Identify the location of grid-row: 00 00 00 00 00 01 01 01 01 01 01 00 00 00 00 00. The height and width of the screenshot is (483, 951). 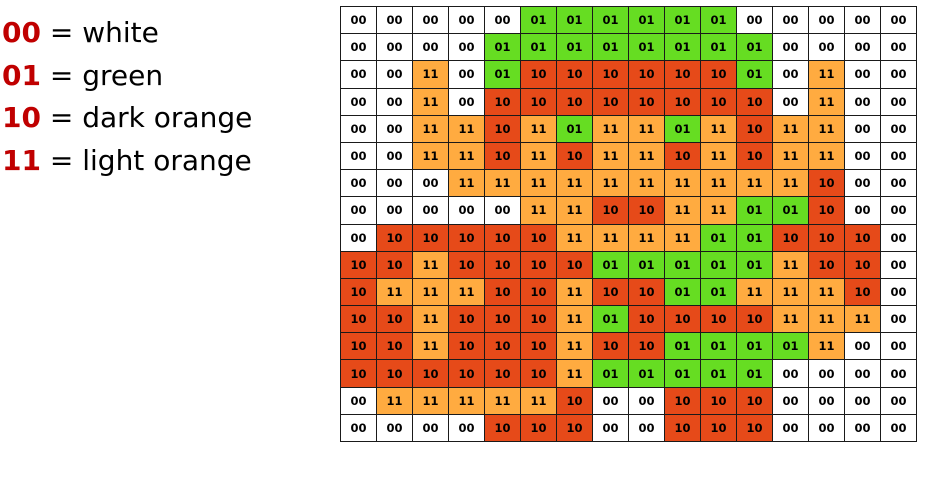
(628, 20).